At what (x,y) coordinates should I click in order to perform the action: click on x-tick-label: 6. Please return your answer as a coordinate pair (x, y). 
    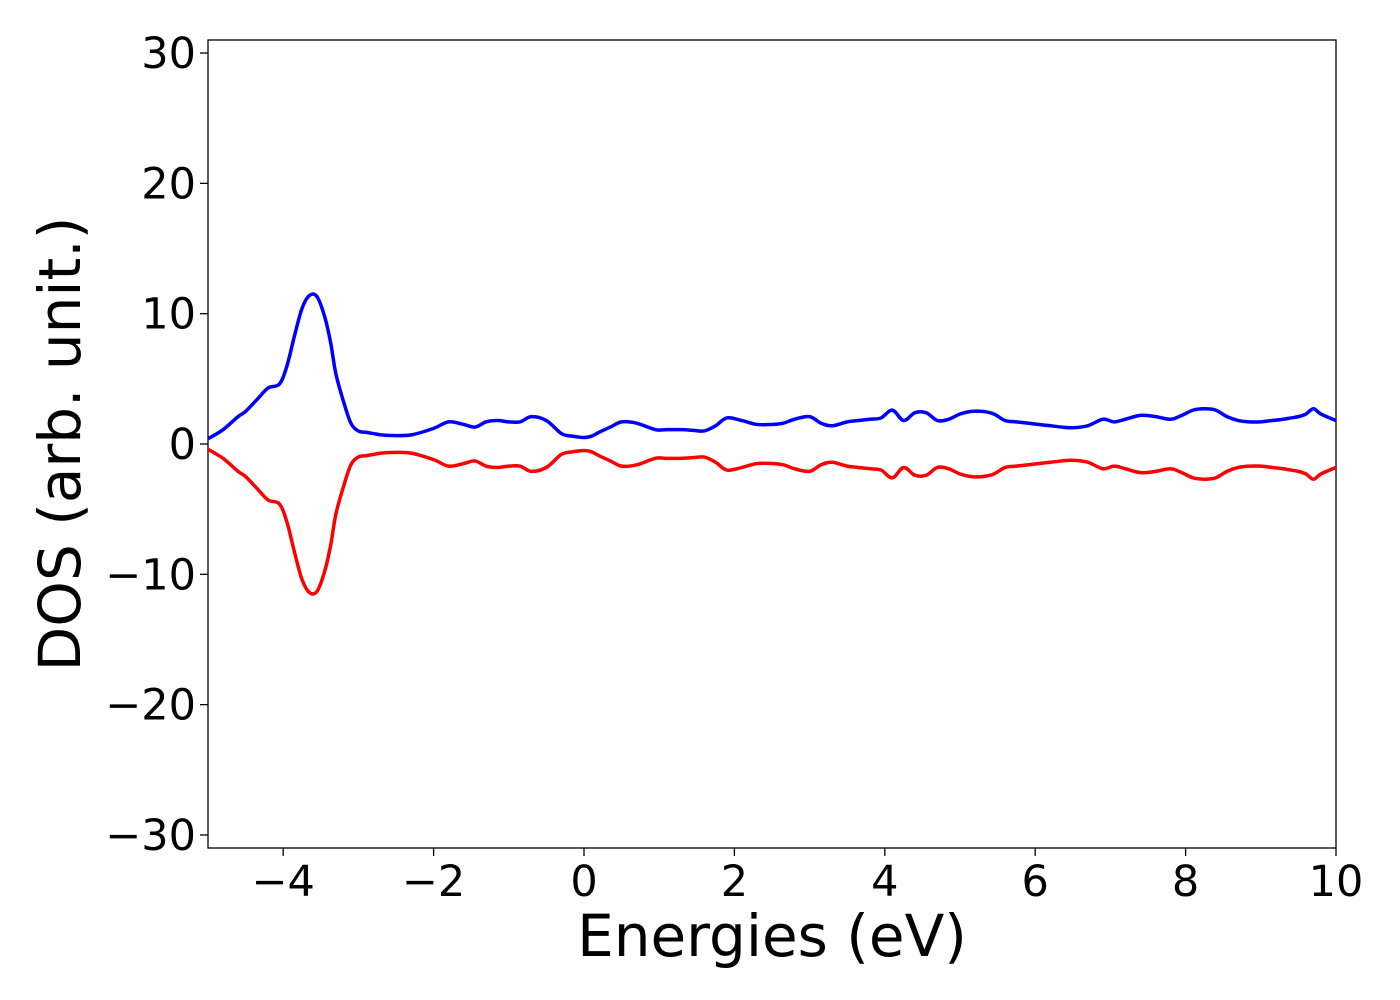
    Looking at the image, I should click on (1035, 882).